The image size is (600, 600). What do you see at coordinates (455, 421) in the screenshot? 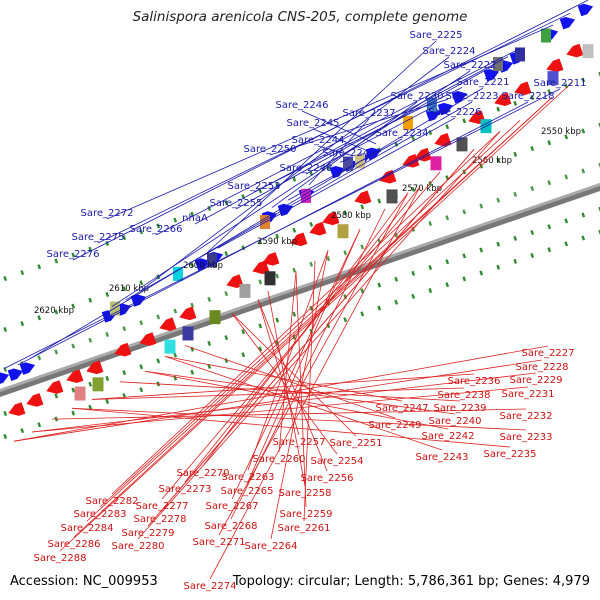
I see `gene-label-reverse: Sare_2240` at bounding box center [455, 421].